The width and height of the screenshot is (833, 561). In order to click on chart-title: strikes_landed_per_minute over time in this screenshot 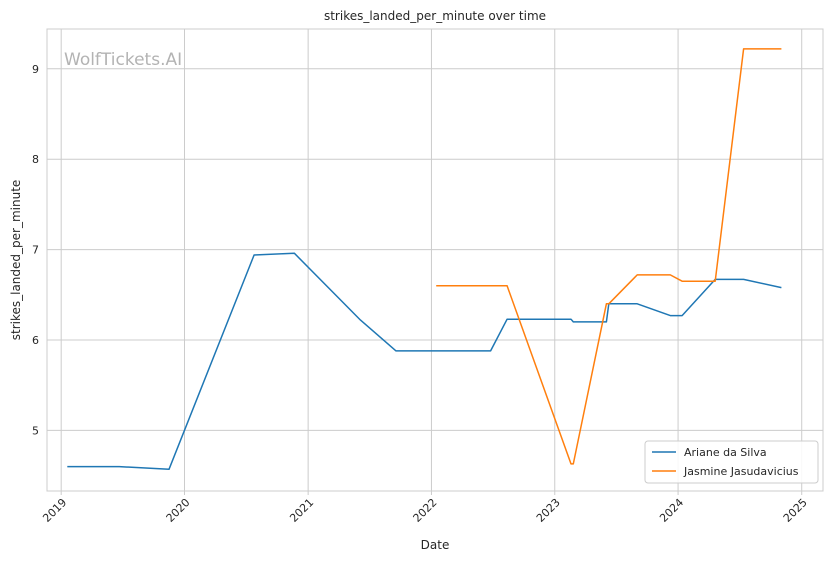, I will do `click(435, 16)`.